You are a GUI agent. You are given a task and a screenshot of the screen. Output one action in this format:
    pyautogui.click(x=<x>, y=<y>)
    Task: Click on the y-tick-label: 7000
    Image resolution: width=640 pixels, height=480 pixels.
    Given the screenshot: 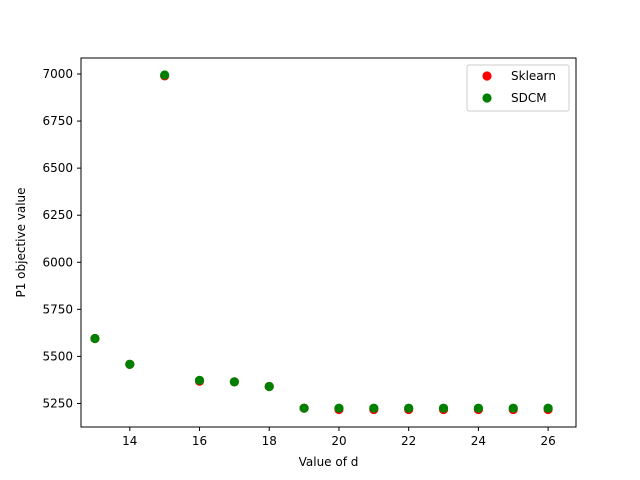 What is the action you would take?
    pyautogui.click(x=57, y=74)
    